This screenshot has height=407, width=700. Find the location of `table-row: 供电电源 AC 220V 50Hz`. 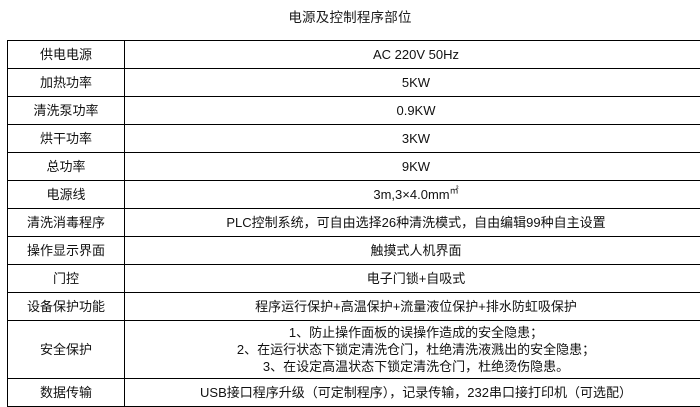

table-row: 供电电源 AC 220V 50Hz is located at coordinates (354, 54).